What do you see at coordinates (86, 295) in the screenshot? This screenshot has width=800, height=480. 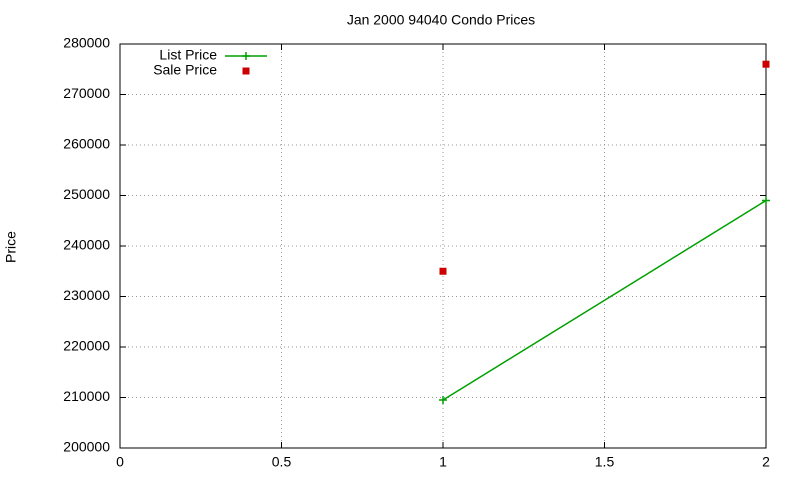 I see `y-tick-label: 230000` at bounding box center [86, 295].